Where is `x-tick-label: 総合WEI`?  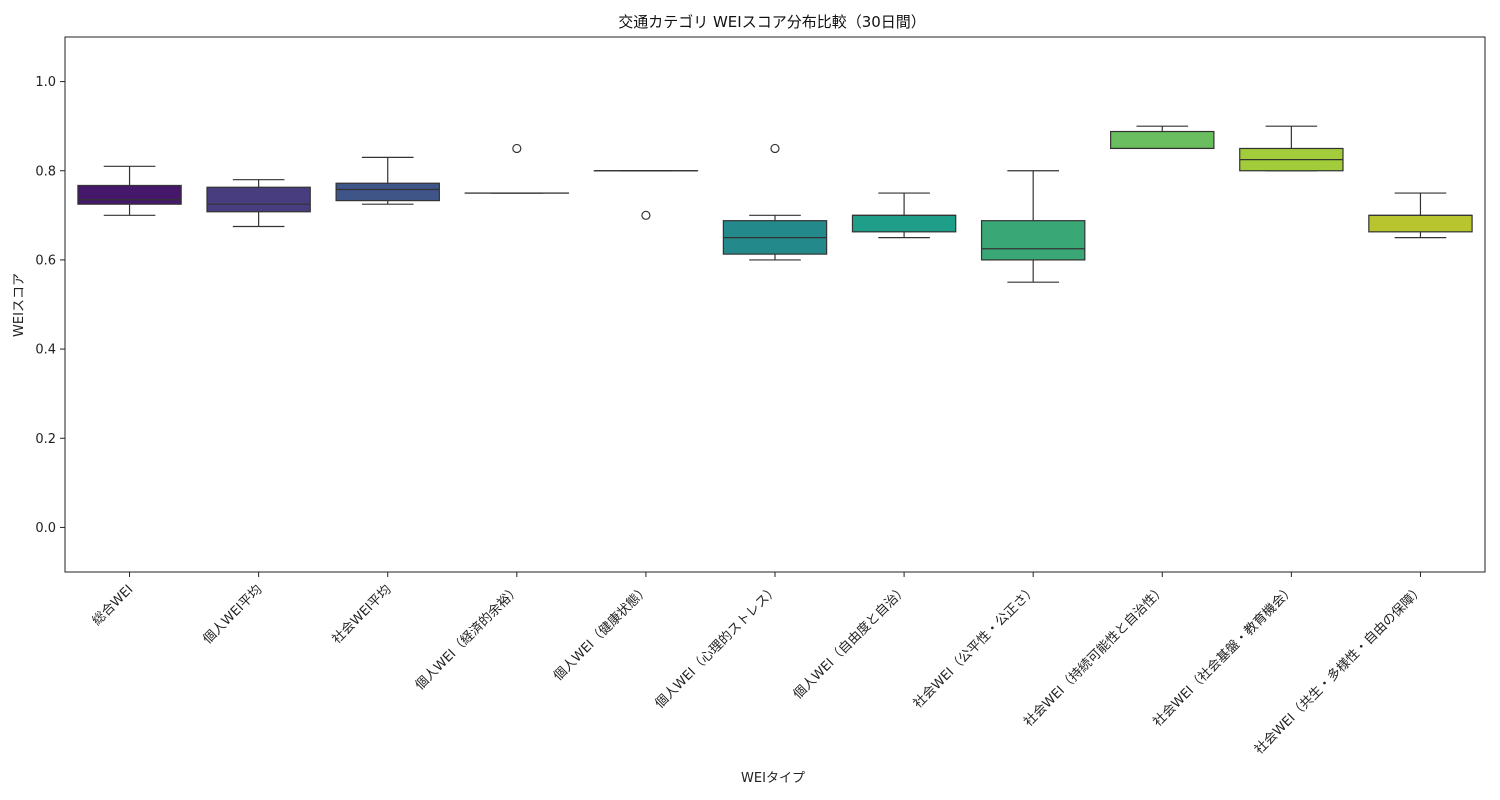 x-tick-label: 総合WEI is located at coordinates (113, 605).